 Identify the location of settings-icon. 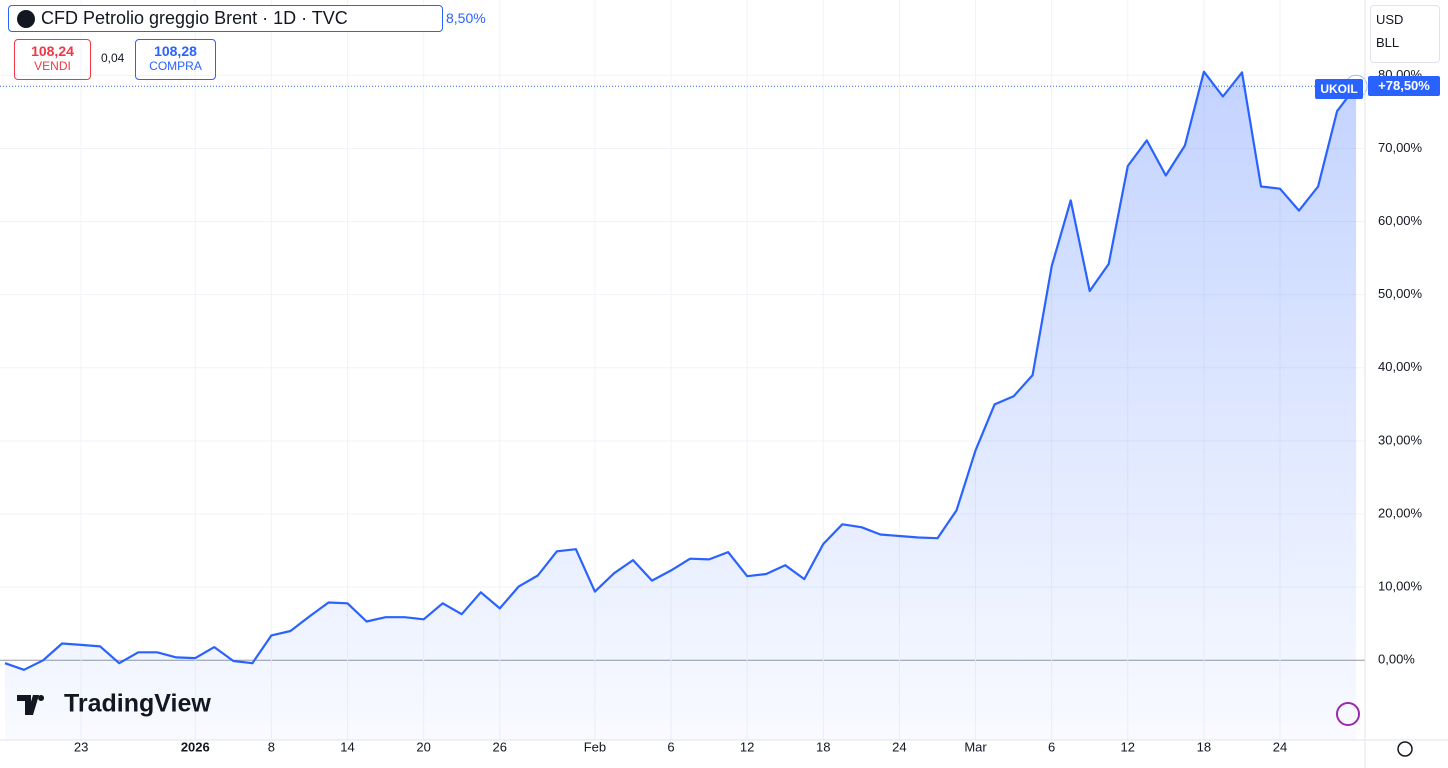
(1405, 749).